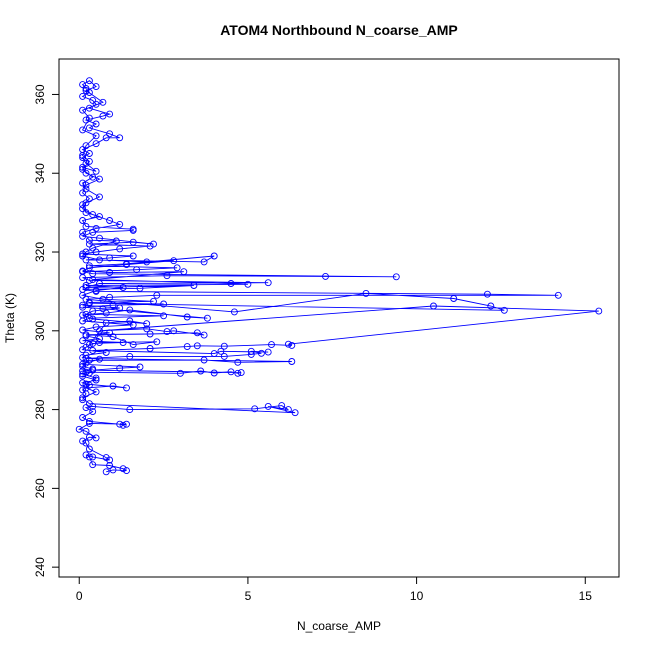  Describe the element at coordinates (40, 567) in the screenshot. I see `y-tick-label: 240` at that location.